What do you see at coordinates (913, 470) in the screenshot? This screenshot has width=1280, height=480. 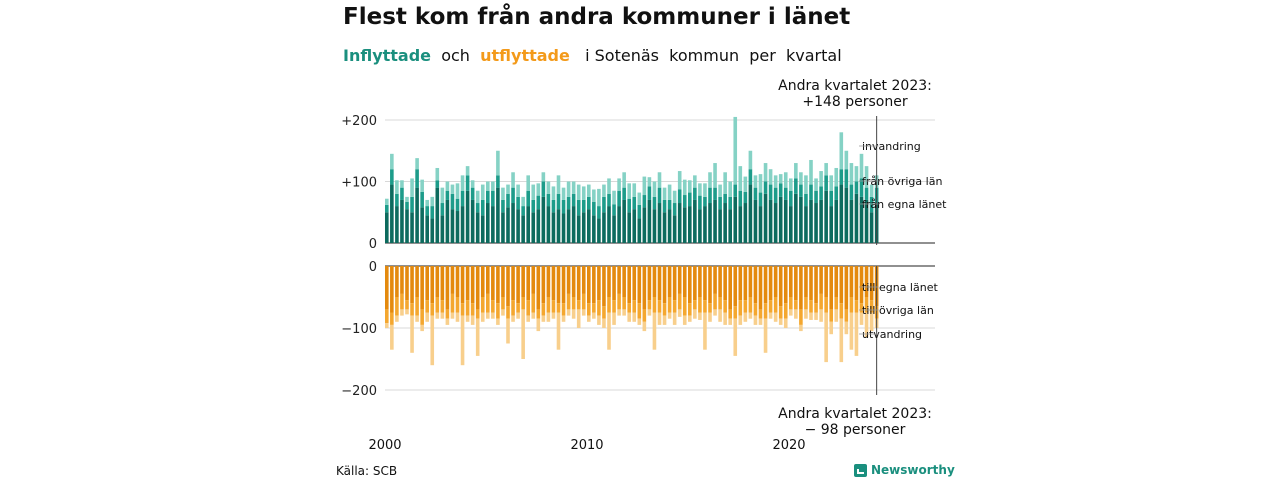 I see `newsworthy-logo-text: Newsworthy` at bounding box center [913, 470].